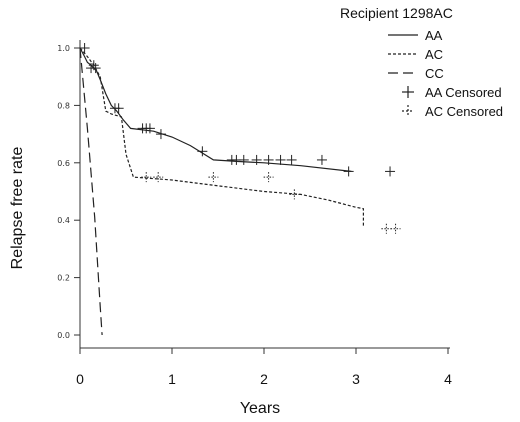 This screenshot has width=520, height=422. I want to click on series-line-cc, so click(91, 191).